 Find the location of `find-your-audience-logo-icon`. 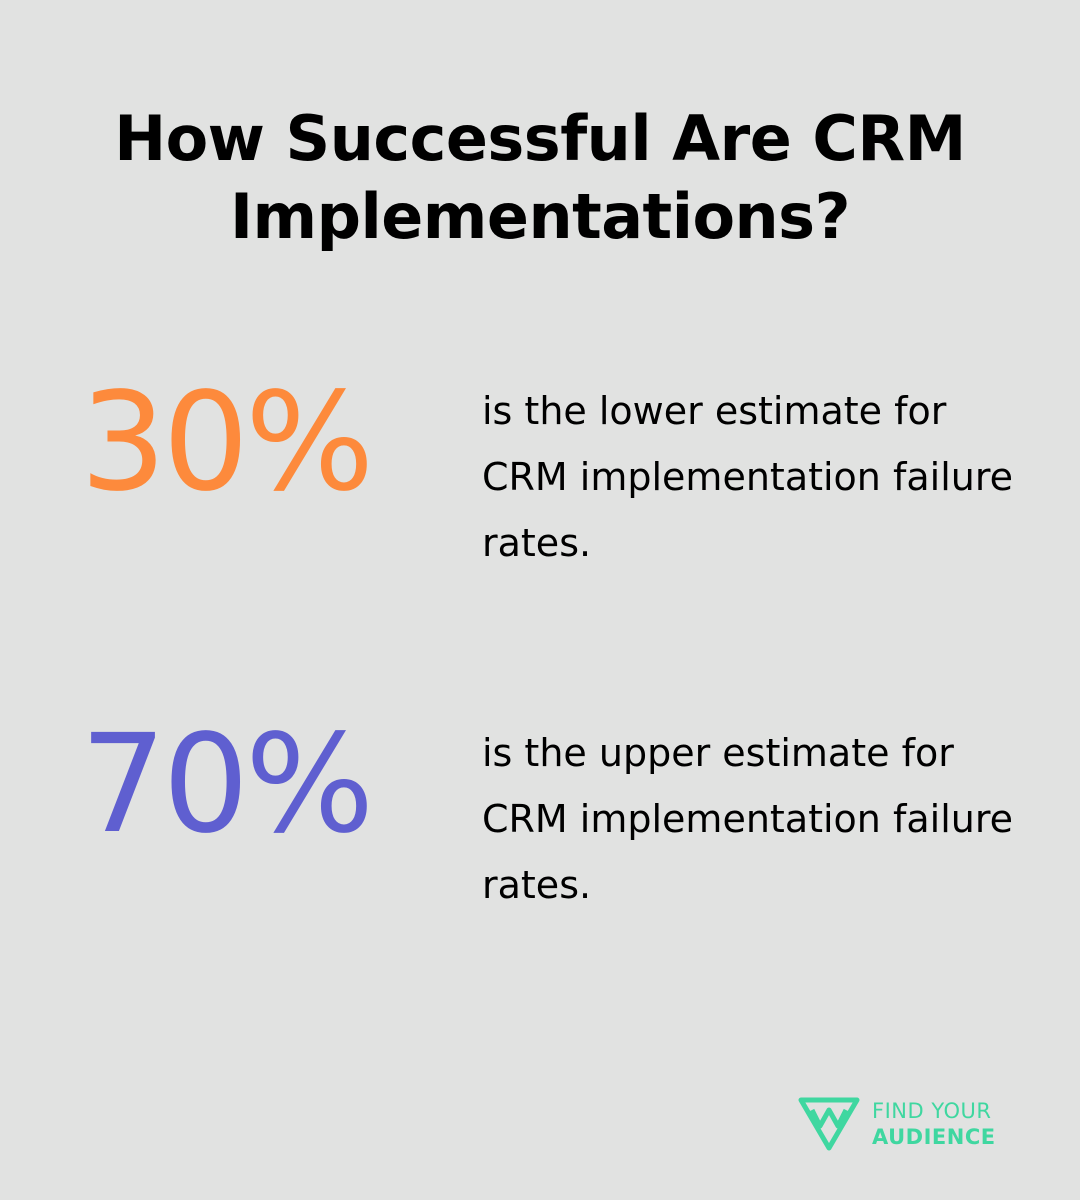

find-your-audience-logo-icon is located at coordinates (829, 1124).